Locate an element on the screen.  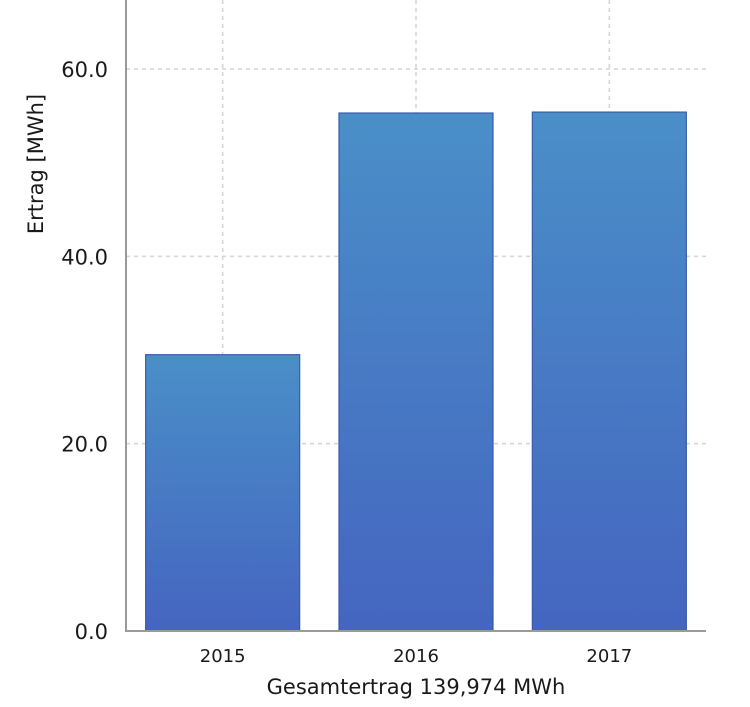
y-axis-title: Ertrag [MWh] is located at coordinates (36, 164).